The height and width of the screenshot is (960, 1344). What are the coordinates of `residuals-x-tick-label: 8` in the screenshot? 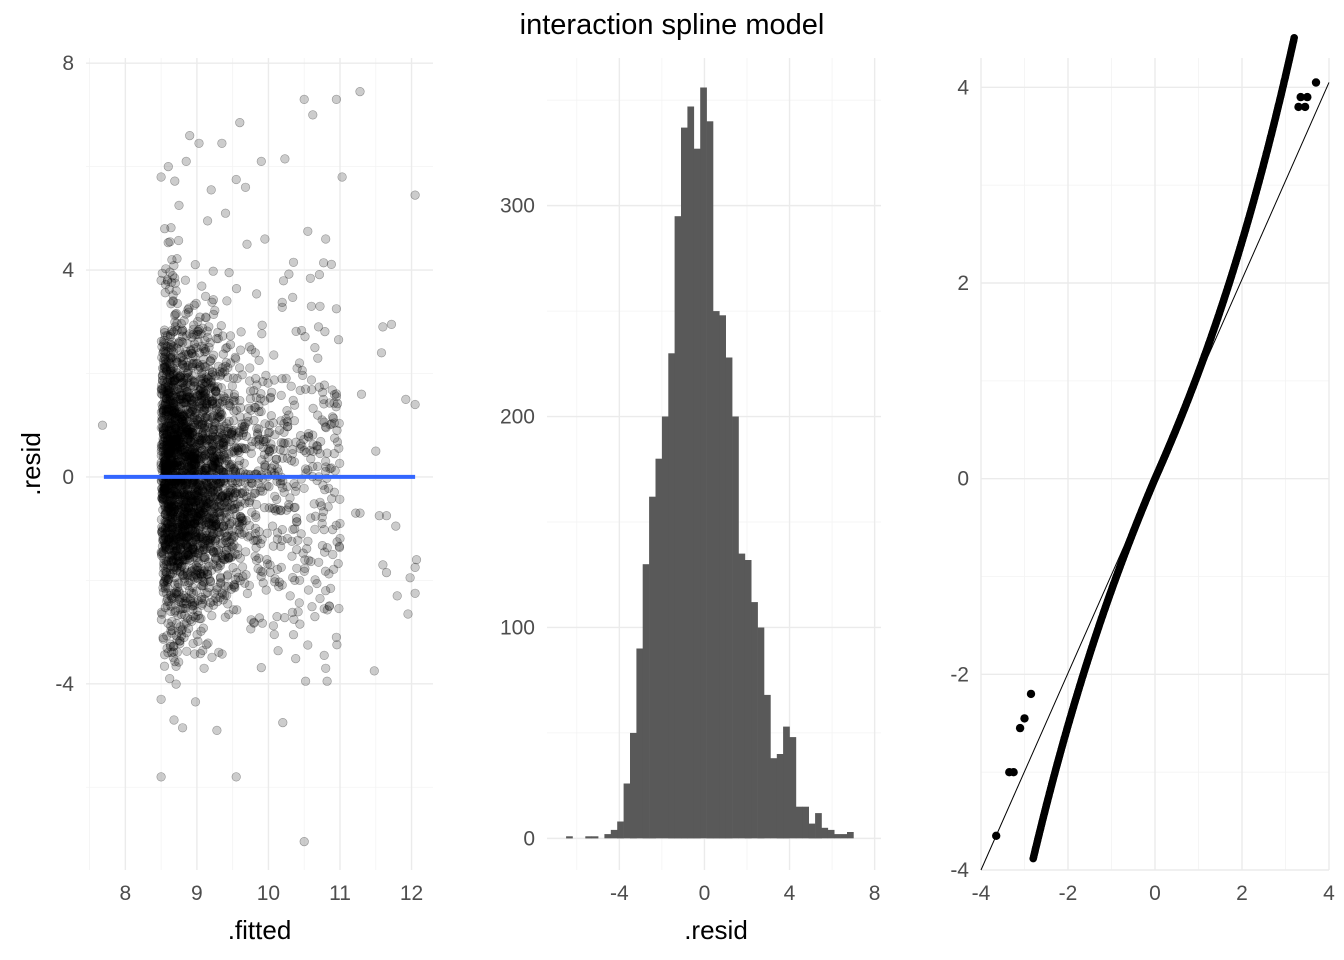 It's located at (126, 893).